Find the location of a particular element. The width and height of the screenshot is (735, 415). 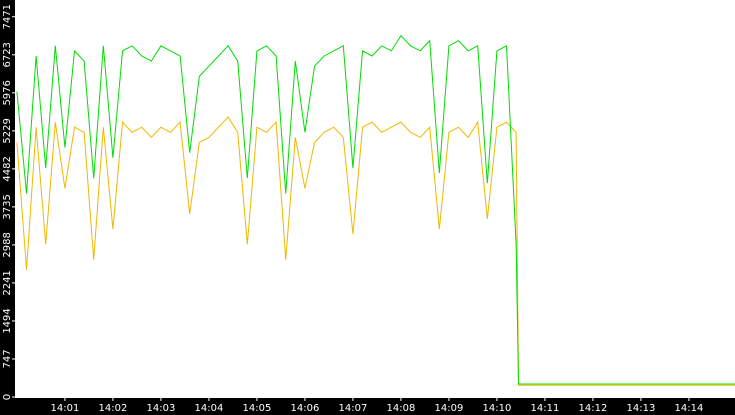

y-tick-label: 4482 is located at coordinates (7, 168).